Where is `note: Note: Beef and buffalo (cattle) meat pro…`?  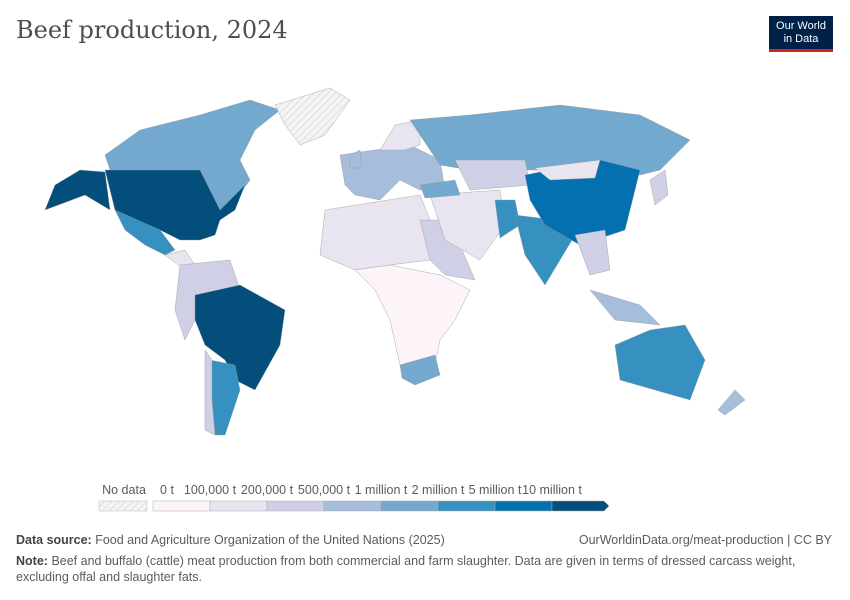
note: Note: Beef and buffalo (cattle) meat pro… is located at coordinates (421, 569).